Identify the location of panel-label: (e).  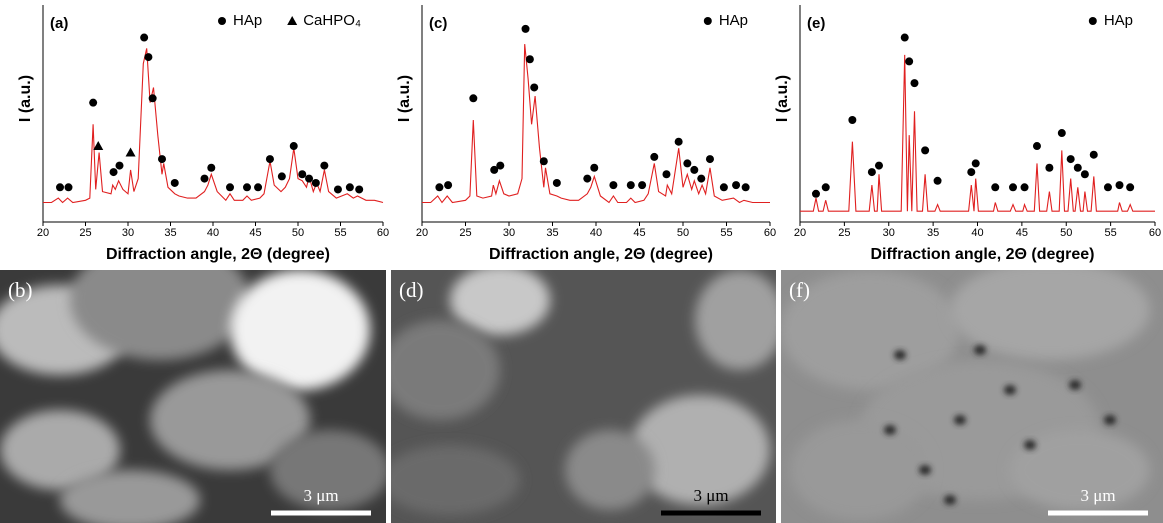
(816, 23).